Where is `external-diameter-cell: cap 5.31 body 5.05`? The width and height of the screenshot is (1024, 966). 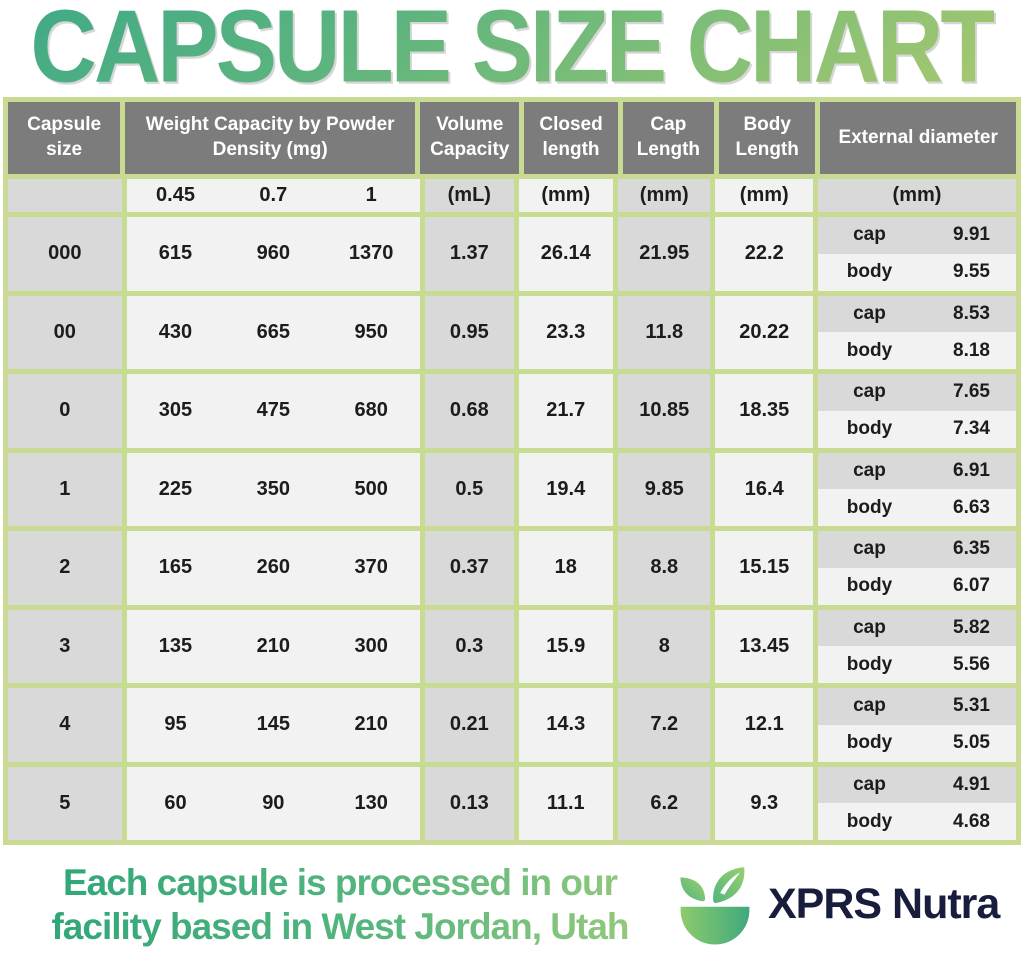 external-diameter-cell: cap 5.31 body 5.05 is located at coordinates (916, 725).